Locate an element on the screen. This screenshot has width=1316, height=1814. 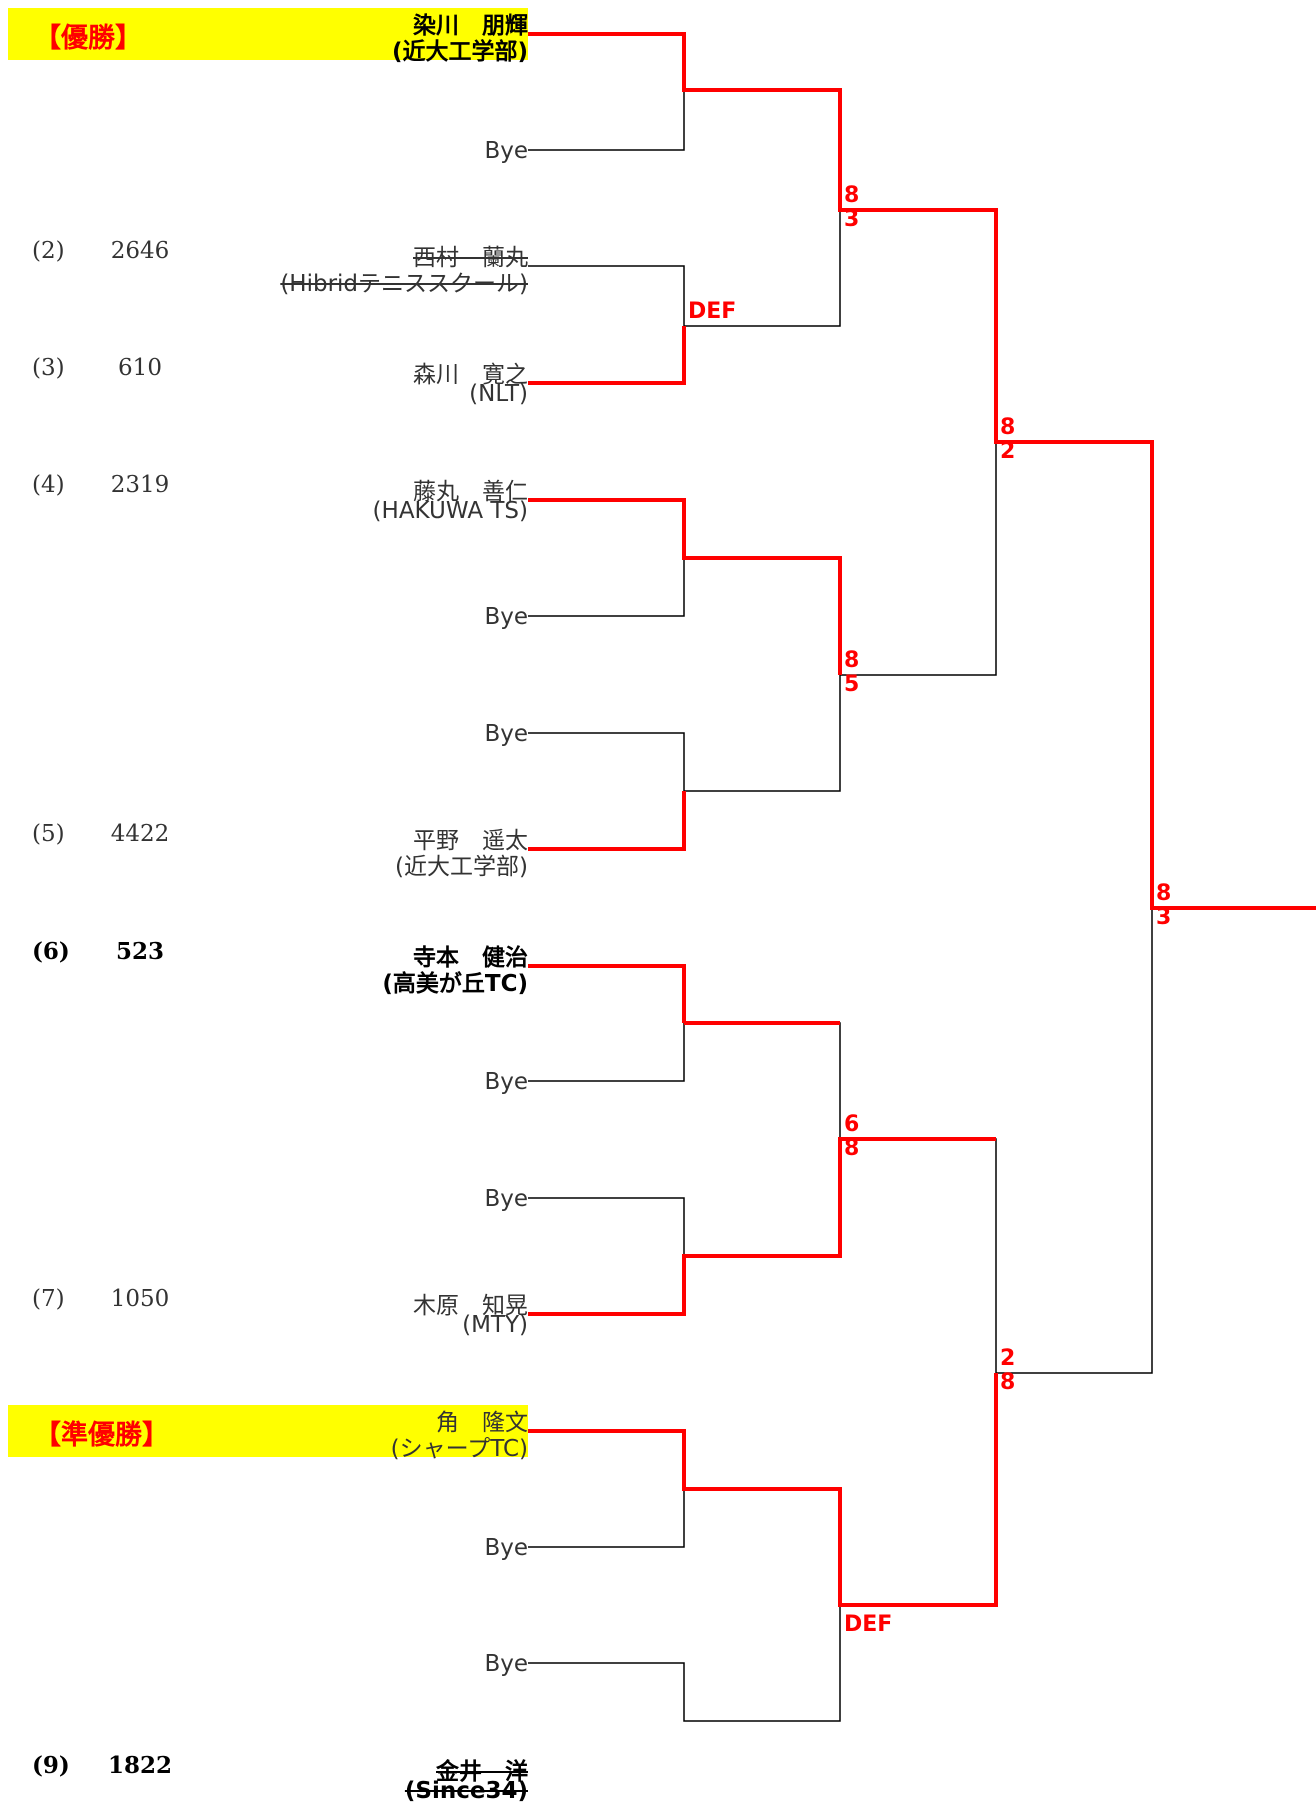
ranking-points: 1050 is located at coordinates (140, 1299).